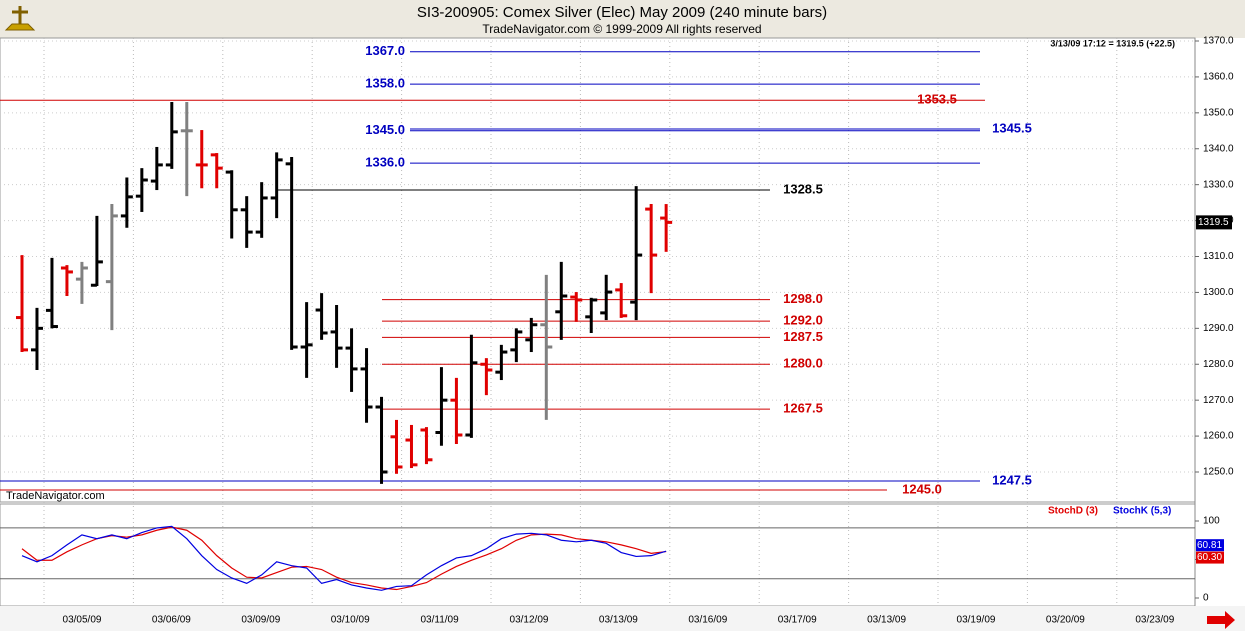 The height and width of the screenshot is (631, 1245). Describe the element at coordinates (55, 496) in the screenshot. I see `watermark: TradeNavigator.com` at that location.